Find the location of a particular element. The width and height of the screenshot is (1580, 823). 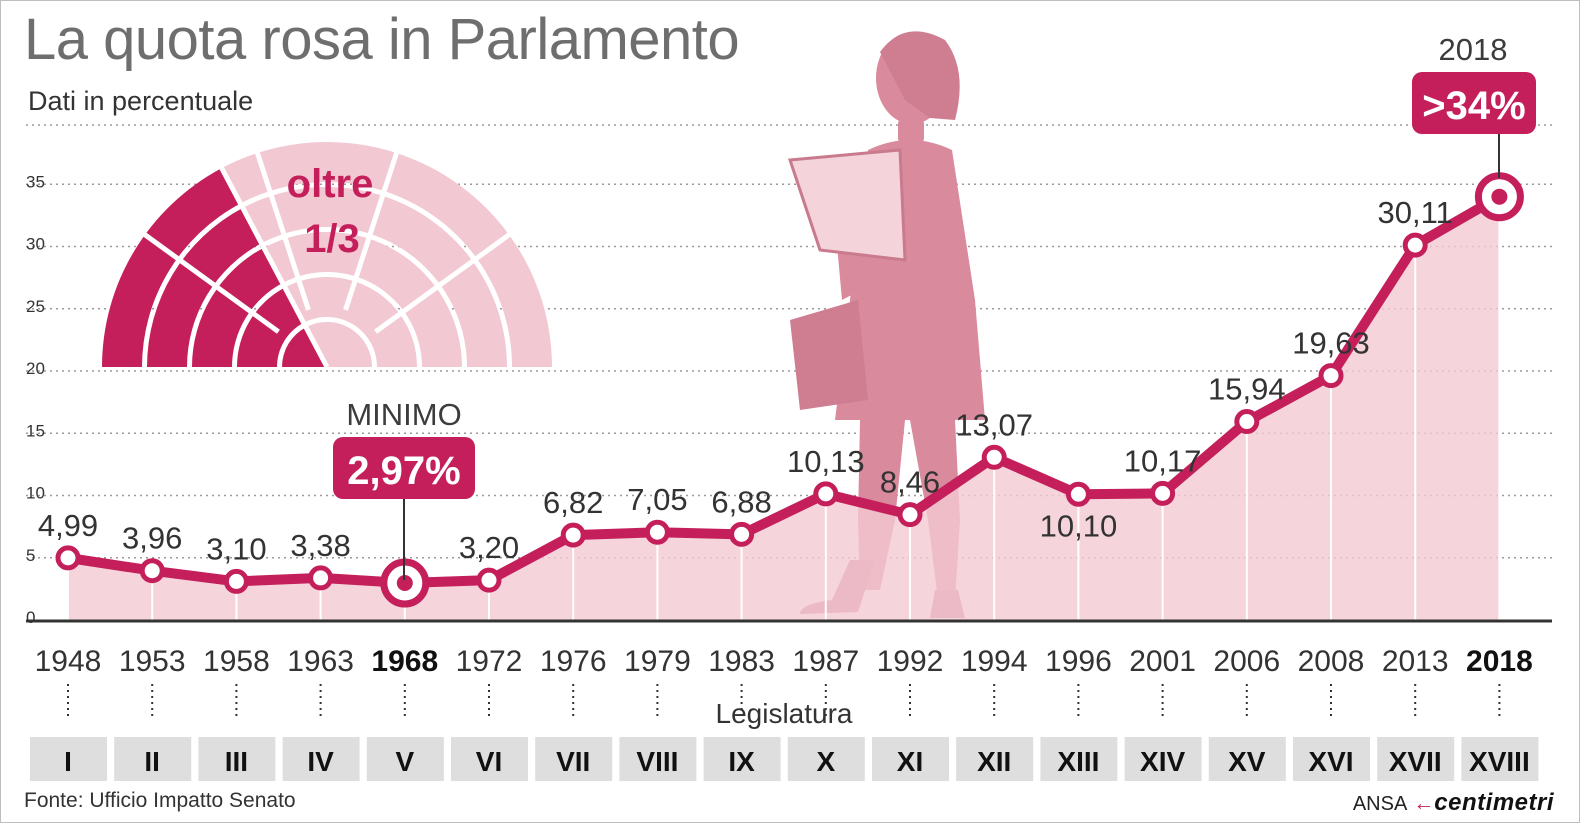

data-label: 4,99 is located at coordinates (68, 525).